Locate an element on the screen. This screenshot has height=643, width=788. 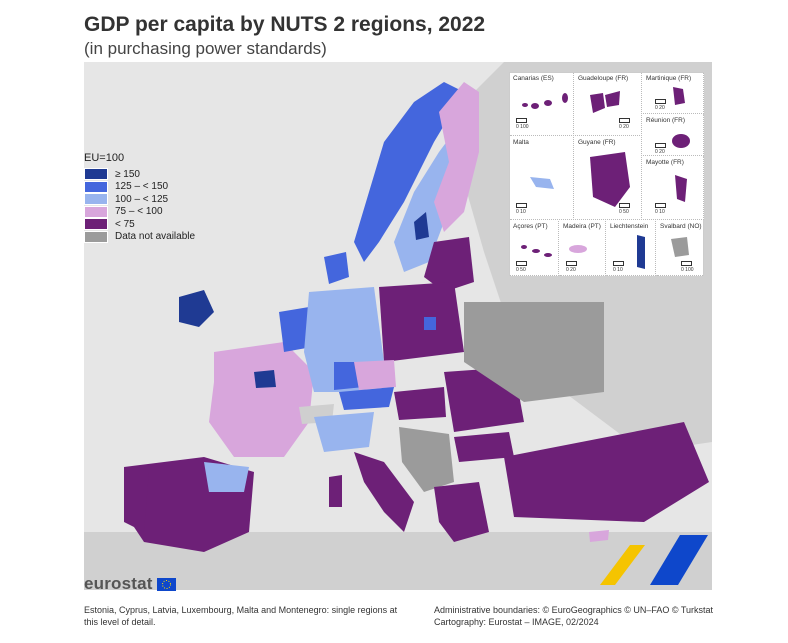
eu-flag-icon is located at coordinates (166, 584).